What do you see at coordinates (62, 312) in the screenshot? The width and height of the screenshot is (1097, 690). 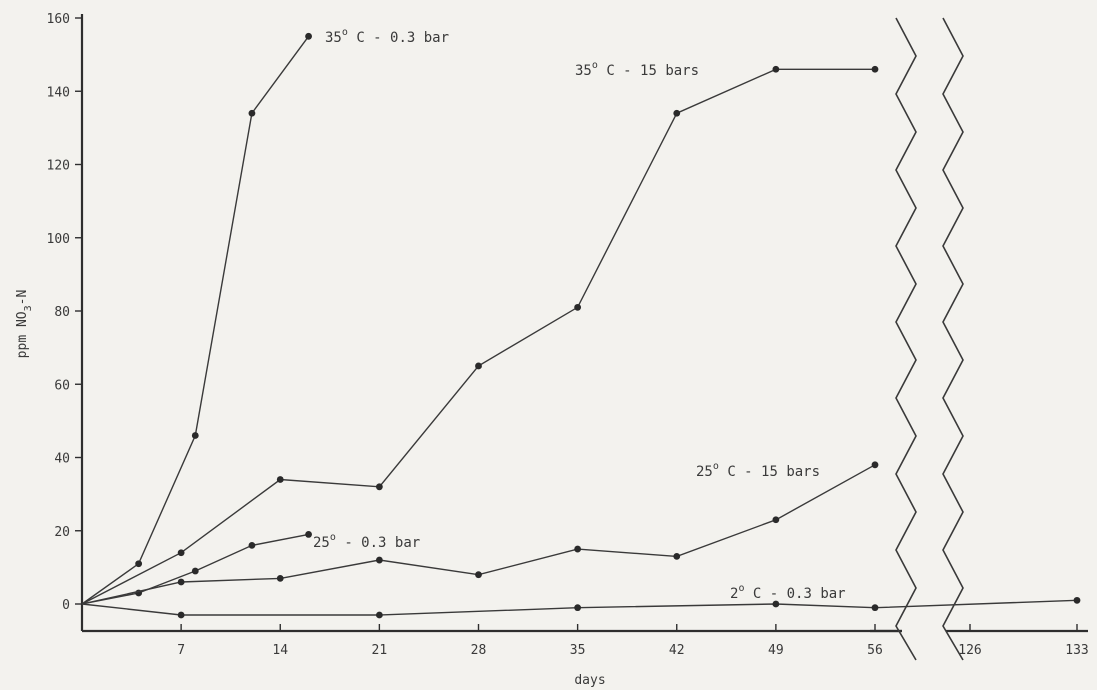 I see `y-tick-label-80: 80` at bounding box center [62, 312].